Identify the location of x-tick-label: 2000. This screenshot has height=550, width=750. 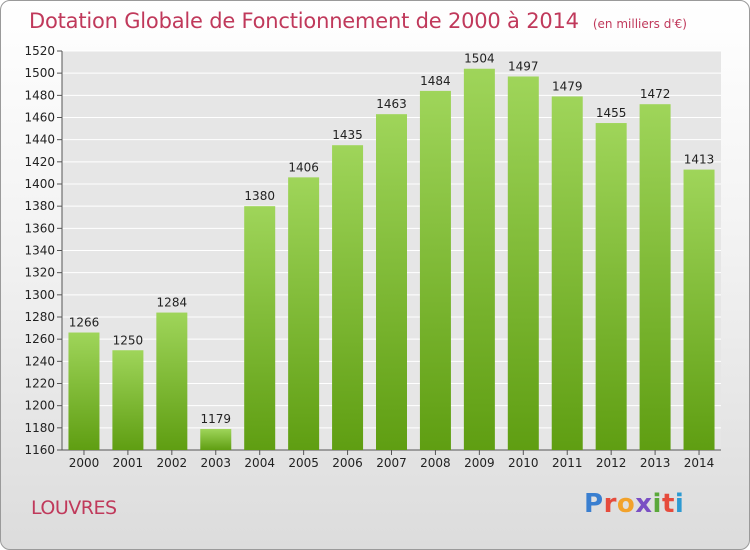
(84, 463).